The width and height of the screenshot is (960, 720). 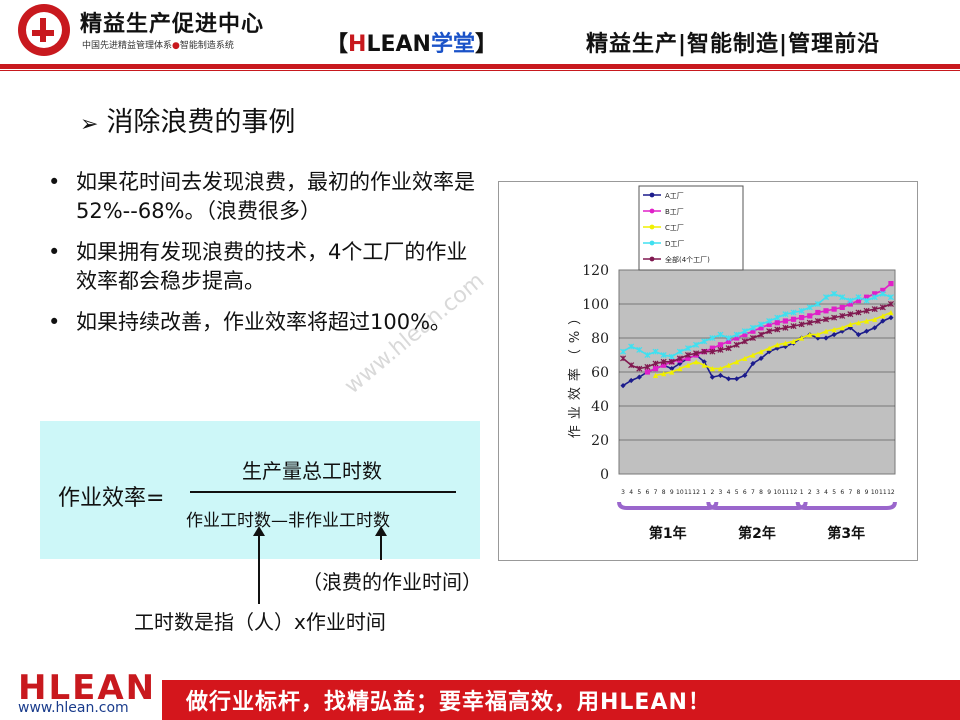 What do you see at coordinates (664, 492) in the screenshot?
I see `x-tick-label: 8` at bounding box center [664, 492].